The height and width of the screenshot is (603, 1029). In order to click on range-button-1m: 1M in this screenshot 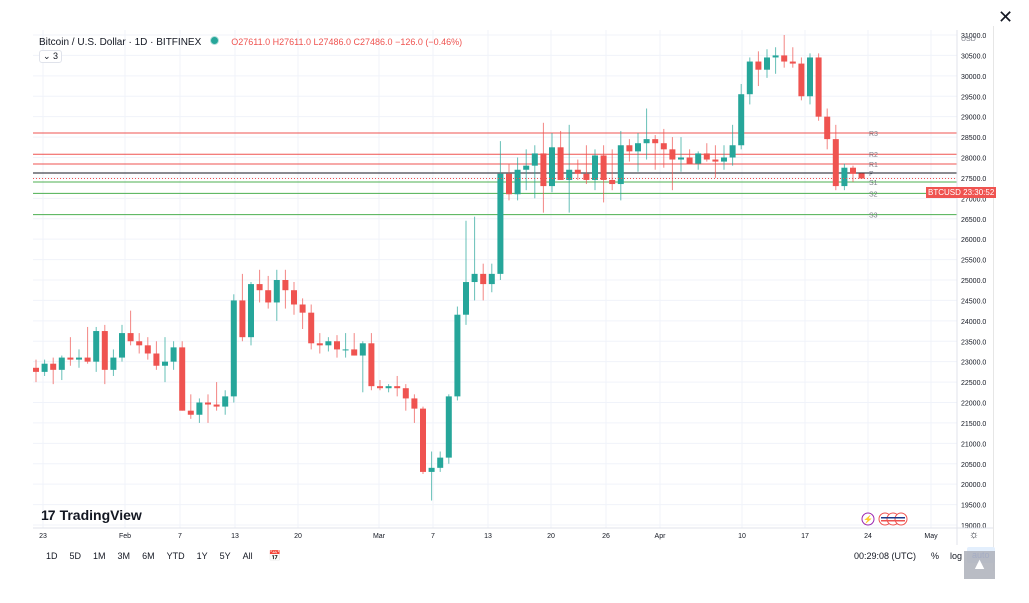, I will do `click(99, 556)`.